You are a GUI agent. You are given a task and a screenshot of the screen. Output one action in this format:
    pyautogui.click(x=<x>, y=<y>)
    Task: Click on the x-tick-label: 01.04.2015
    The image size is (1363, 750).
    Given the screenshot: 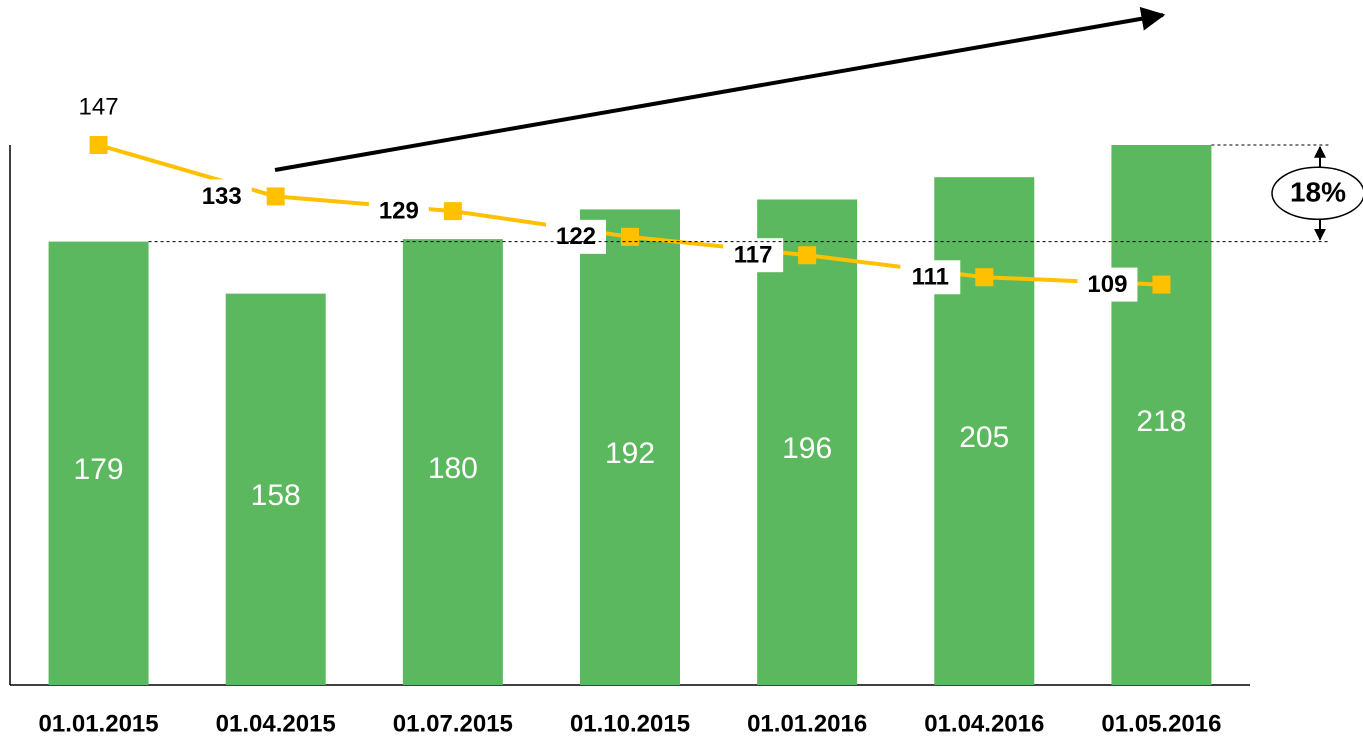 What is the action you would take?
    pyautogui.click(x=276, y=723)
    